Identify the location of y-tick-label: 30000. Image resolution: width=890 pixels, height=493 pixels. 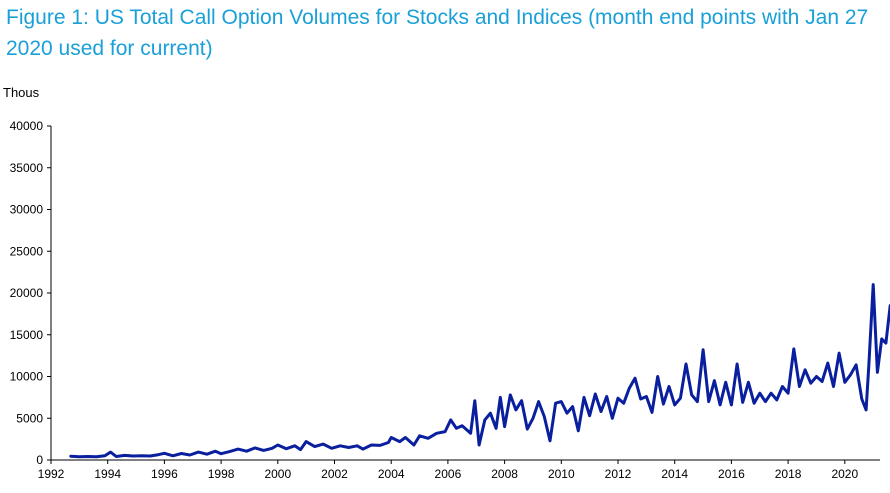
(27, 210).